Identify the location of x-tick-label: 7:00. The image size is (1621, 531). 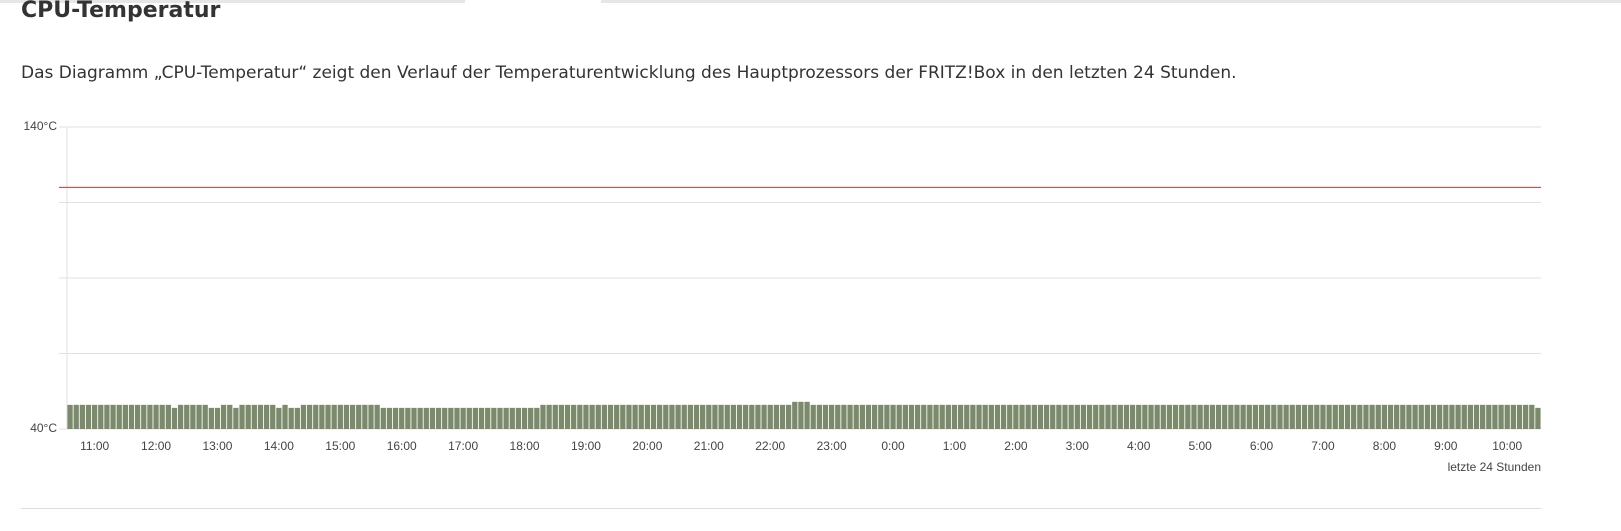
(1323, 446).